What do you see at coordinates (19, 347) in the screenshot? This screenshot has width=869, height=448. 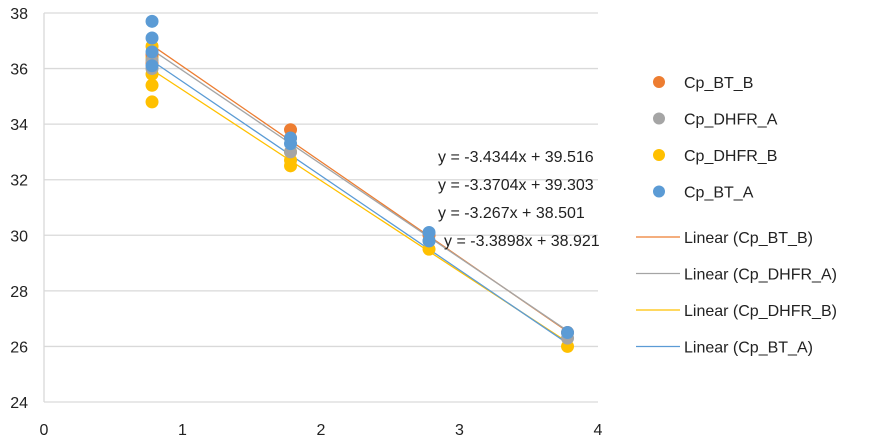 I see `y-tick-label: 26` at bounding box center [19, 347].